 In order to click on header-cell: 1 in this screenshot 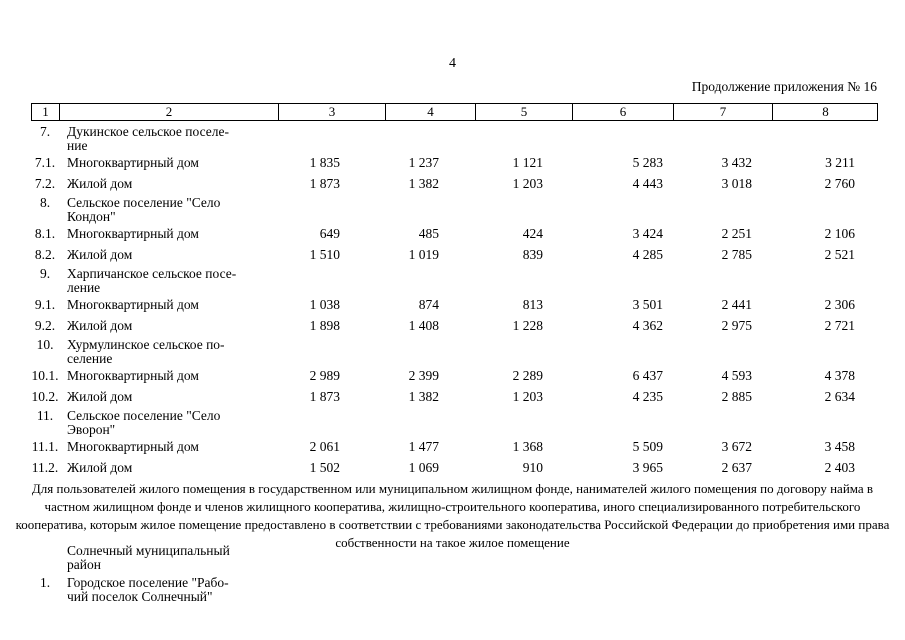, I will do `click(46, 112)`.